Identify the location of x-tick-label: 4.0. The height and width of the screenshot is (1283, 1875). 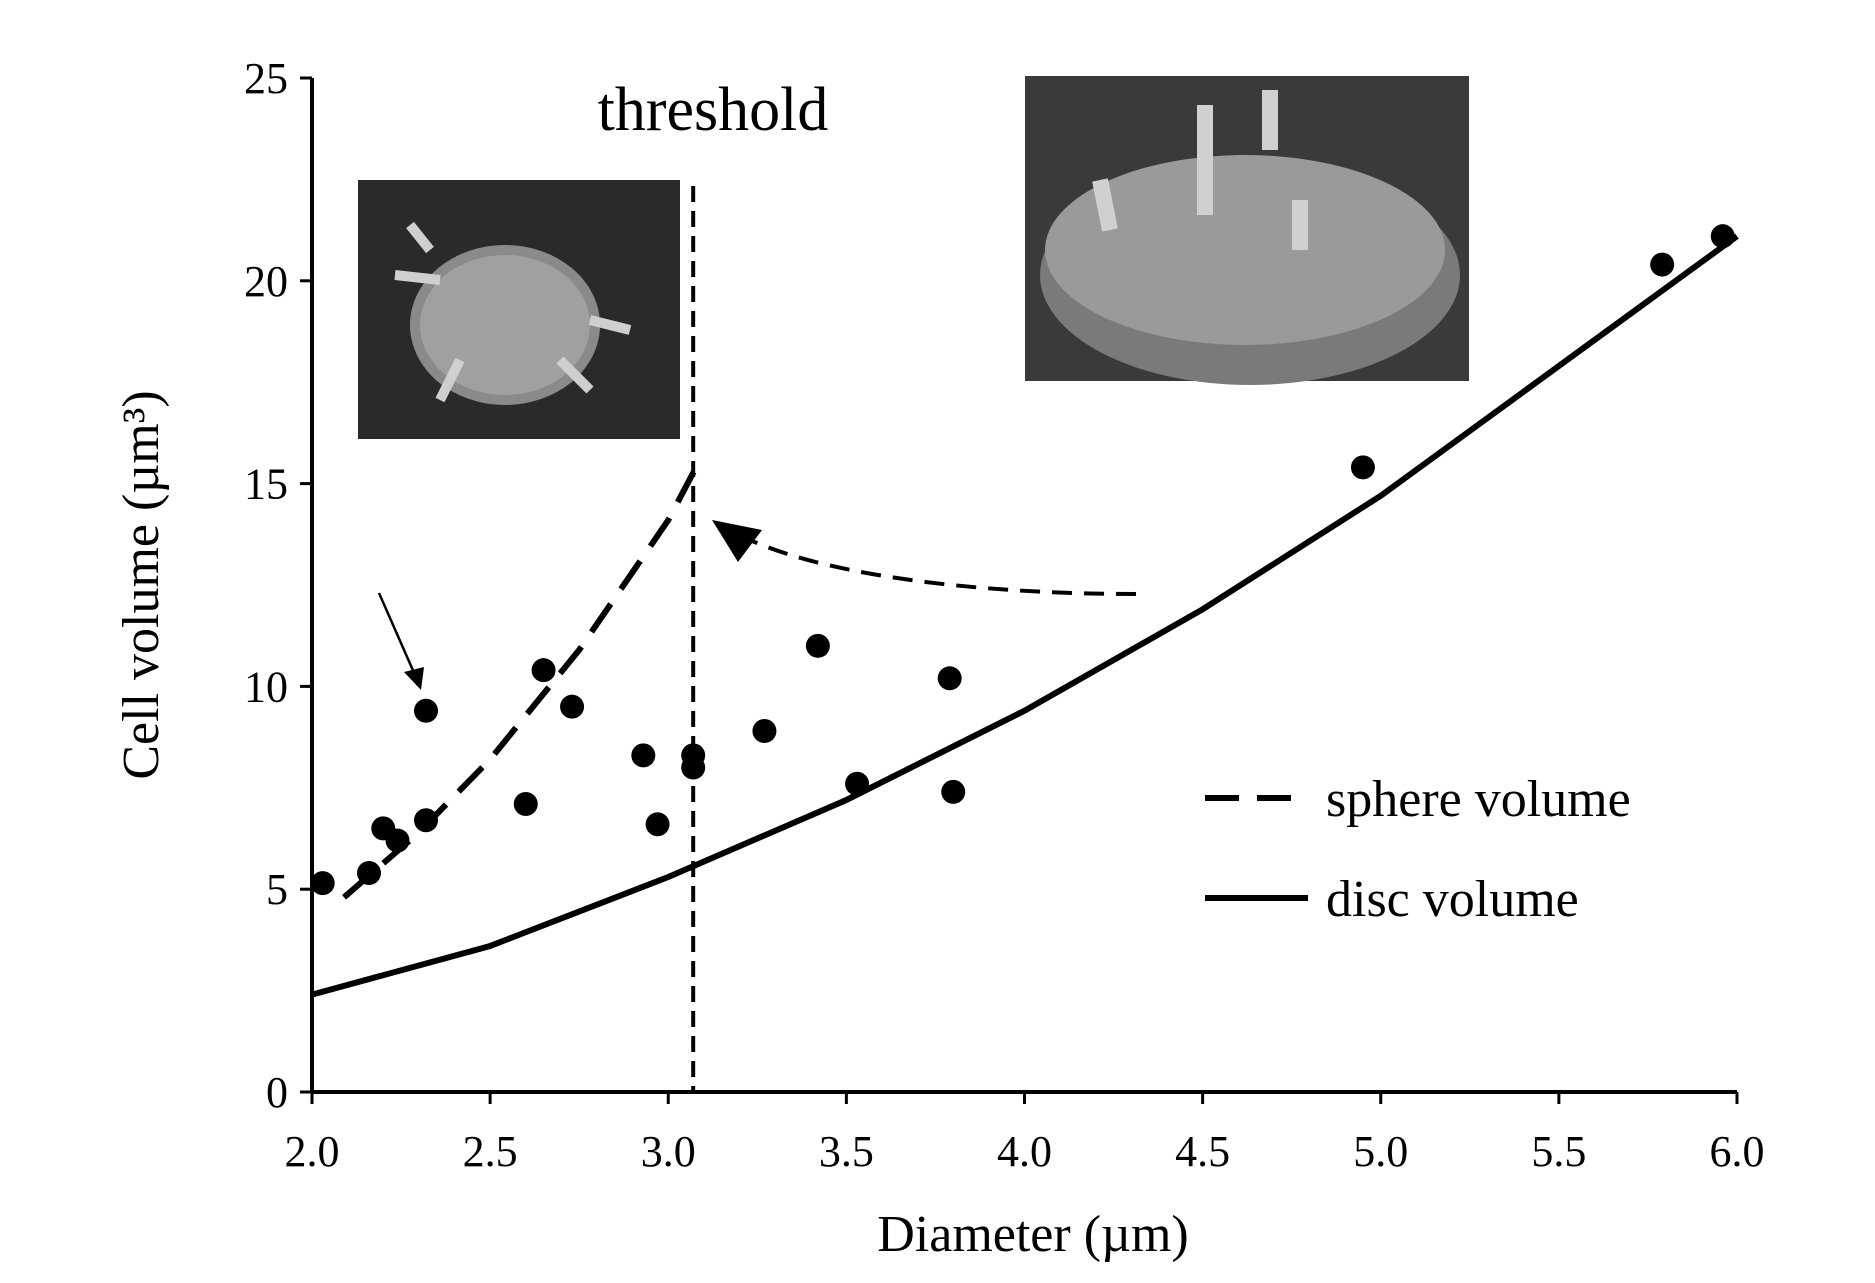
(1024, 1151).